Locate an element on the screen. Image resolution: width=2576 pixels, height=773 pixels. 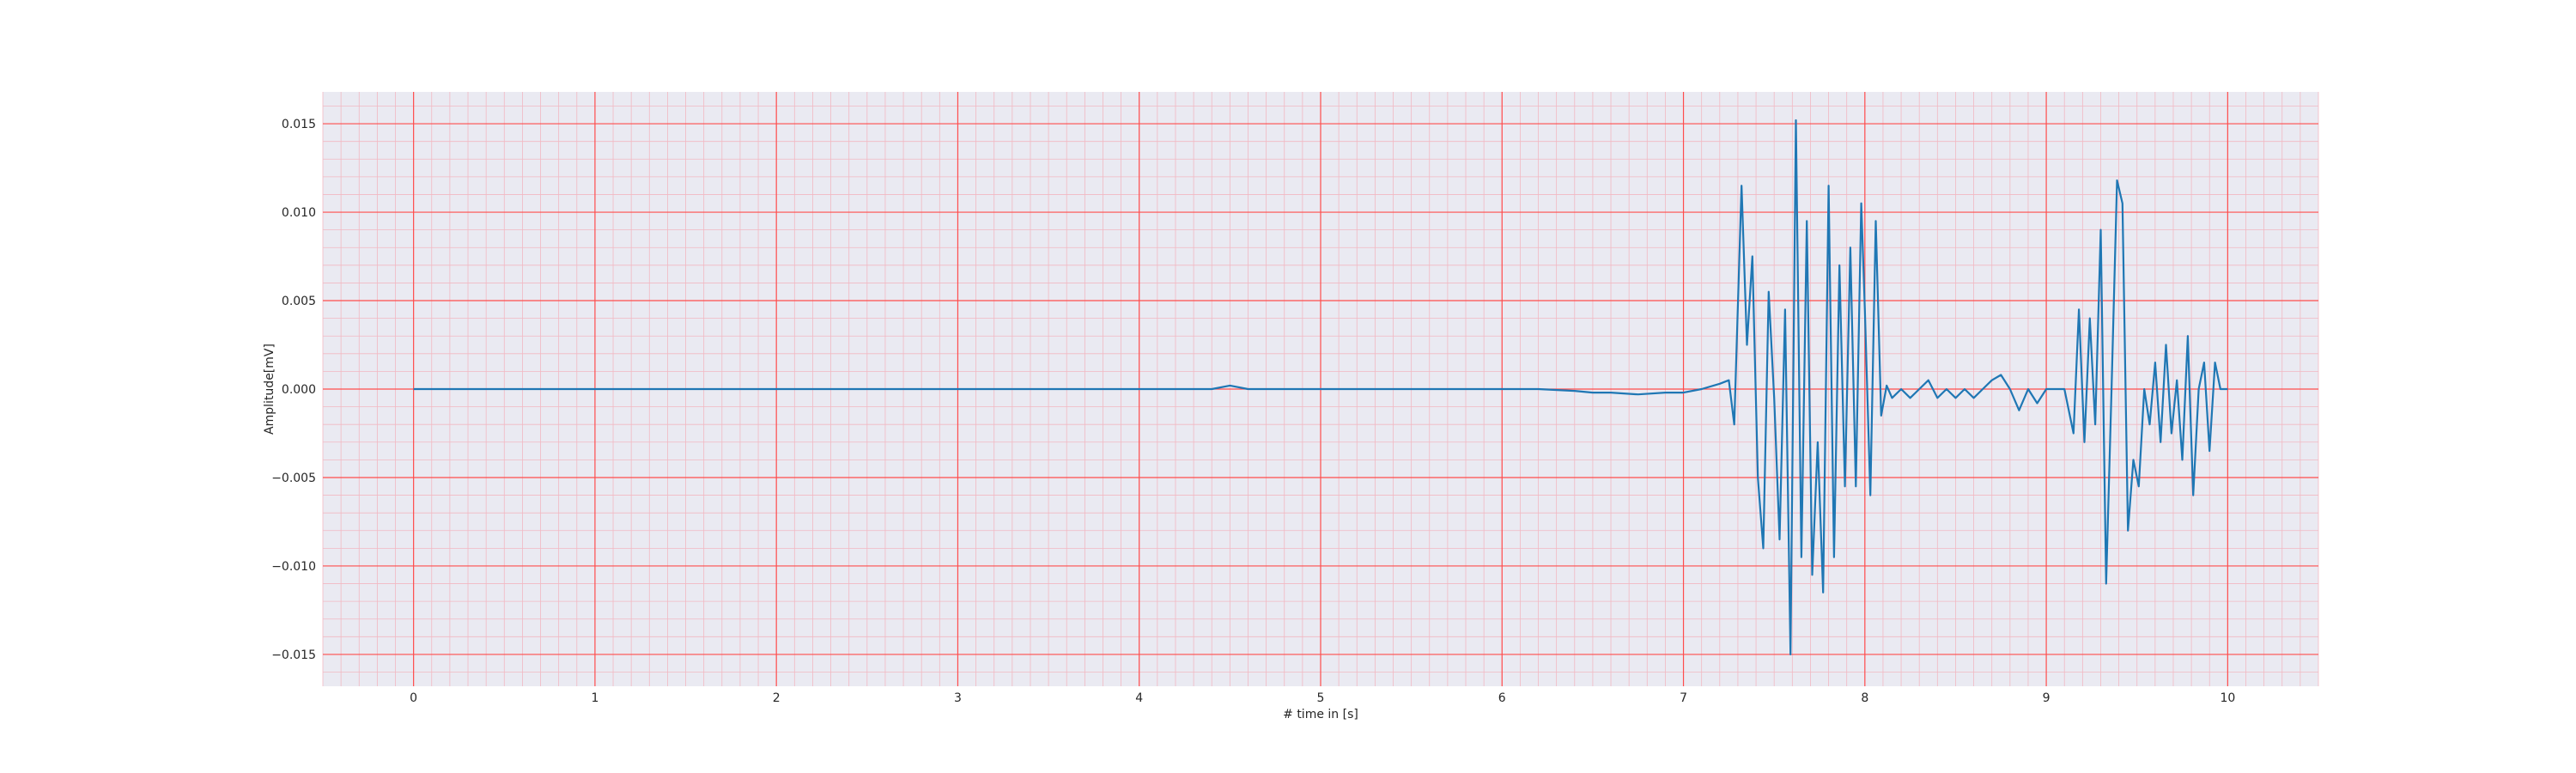
x-axis-ticks: 0 1 2 3 4 5 6 7 8 9 10 is located at coordinates (1323, 698).